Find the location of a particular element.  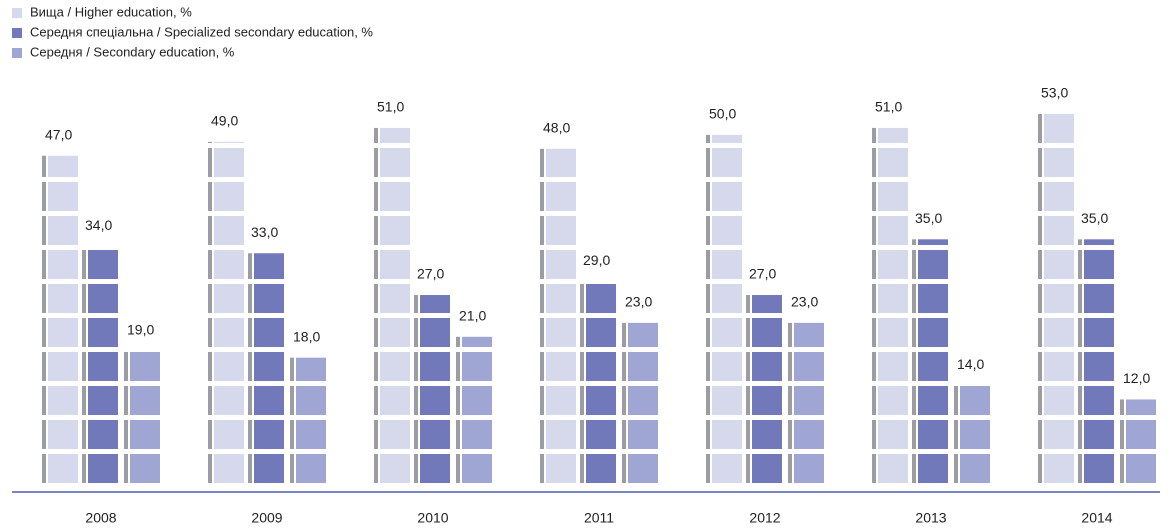

data-label: 19,0 is located at coordinates (140, 329).